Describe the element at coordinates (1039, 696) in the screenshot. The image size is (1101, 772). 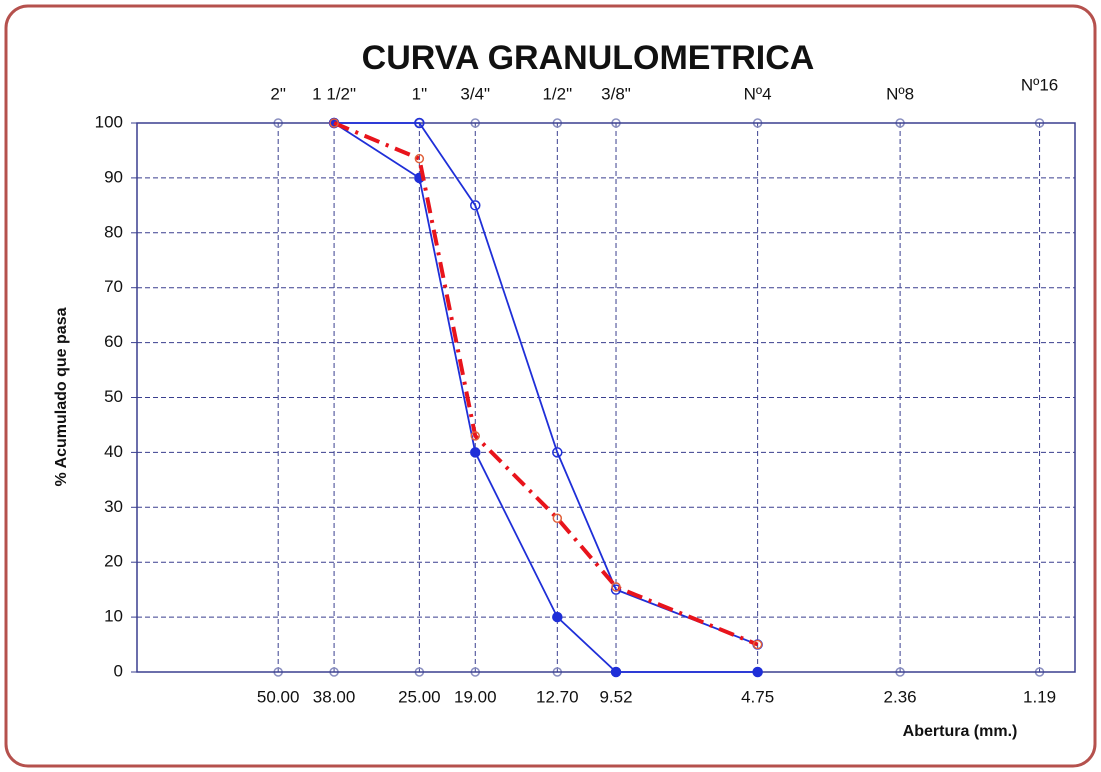
I see `x-tick-label: 1.19` at that location.